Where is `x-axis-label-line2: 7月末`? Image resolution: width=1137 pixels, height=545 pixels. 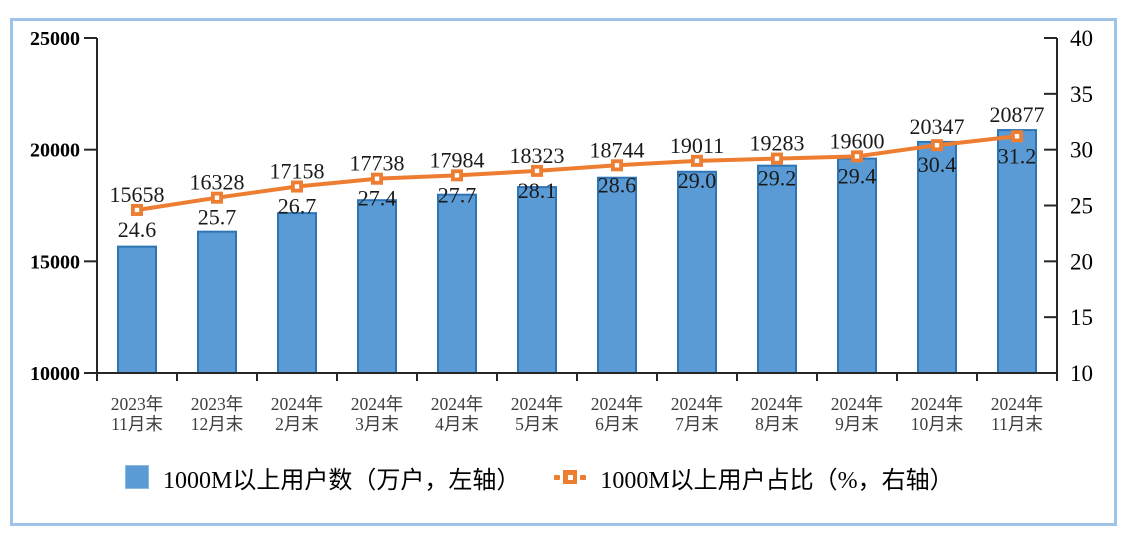 x-axis-label-line2: 7月末 is located at coordinates (697, 424).